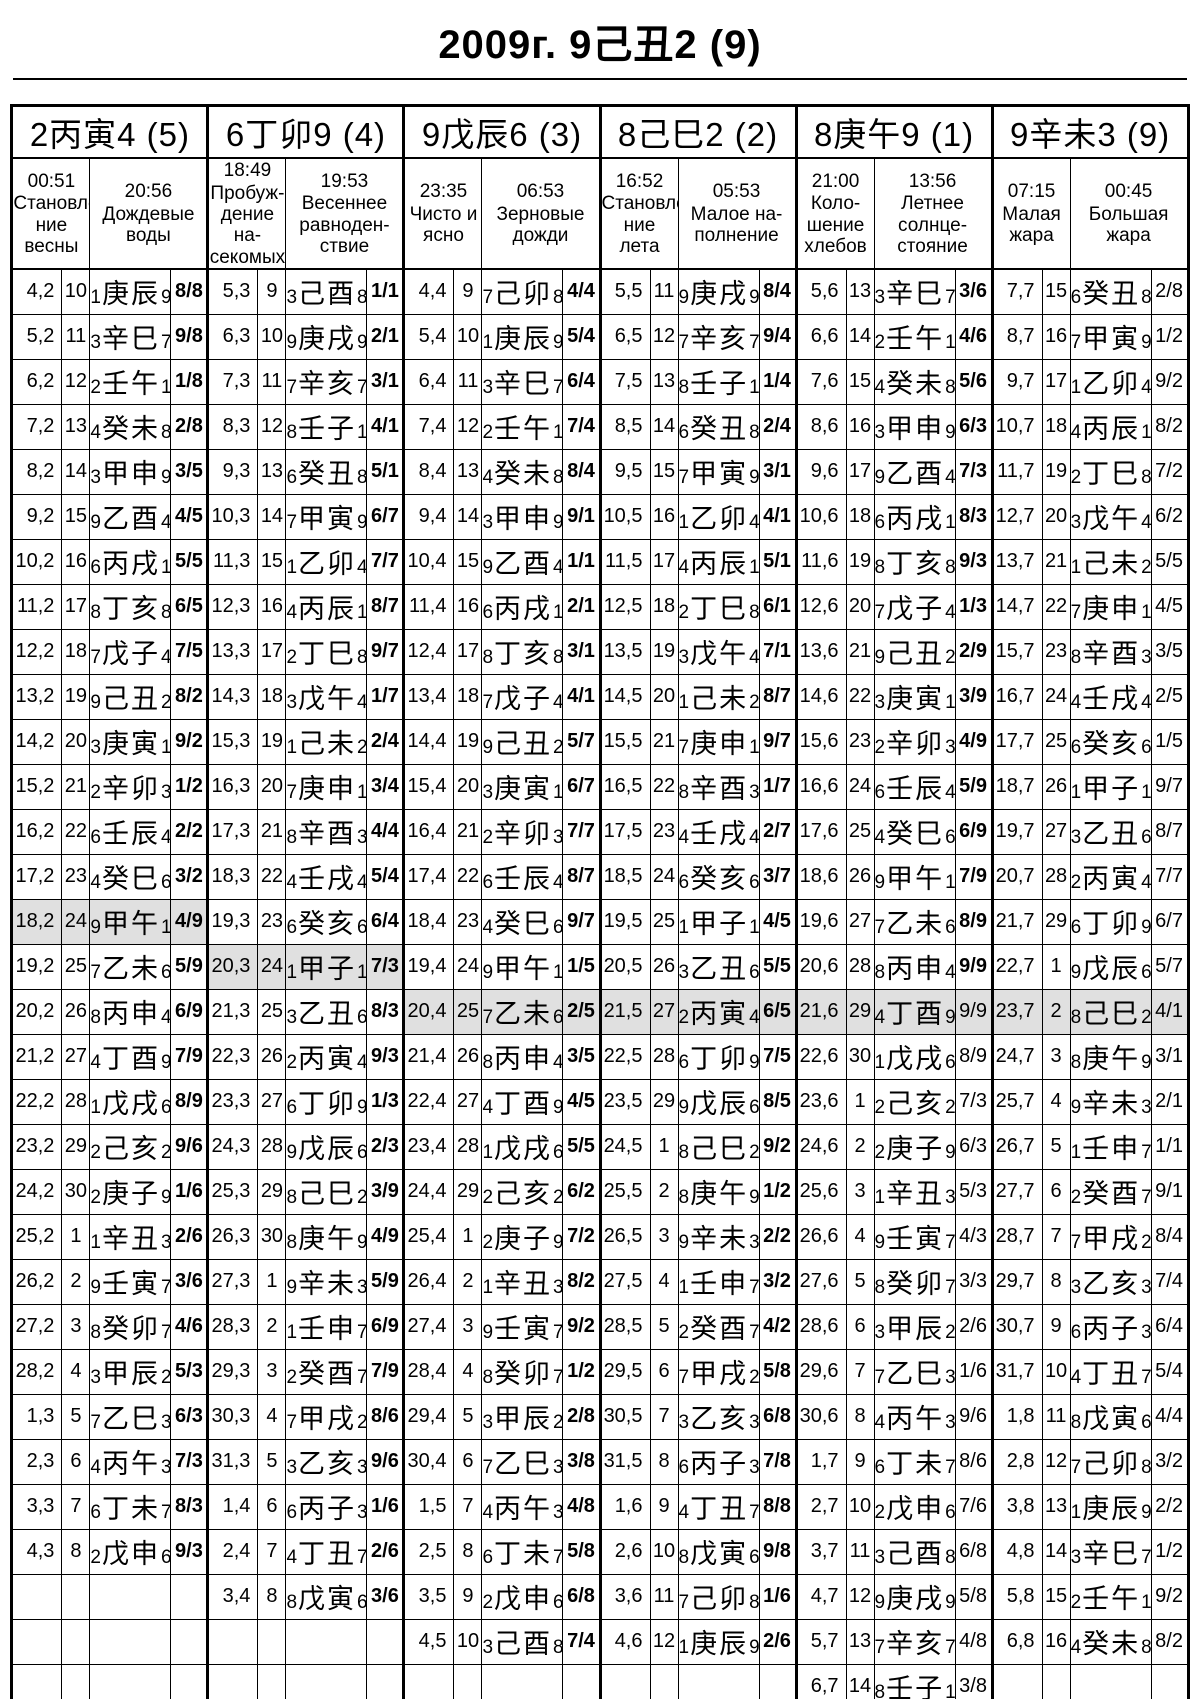 The width and height of the screenshot is (1200, 1699). Describe the element at coordinates (820, 1551) in the screenshot. I see `day-cell: 3,7` at that location.